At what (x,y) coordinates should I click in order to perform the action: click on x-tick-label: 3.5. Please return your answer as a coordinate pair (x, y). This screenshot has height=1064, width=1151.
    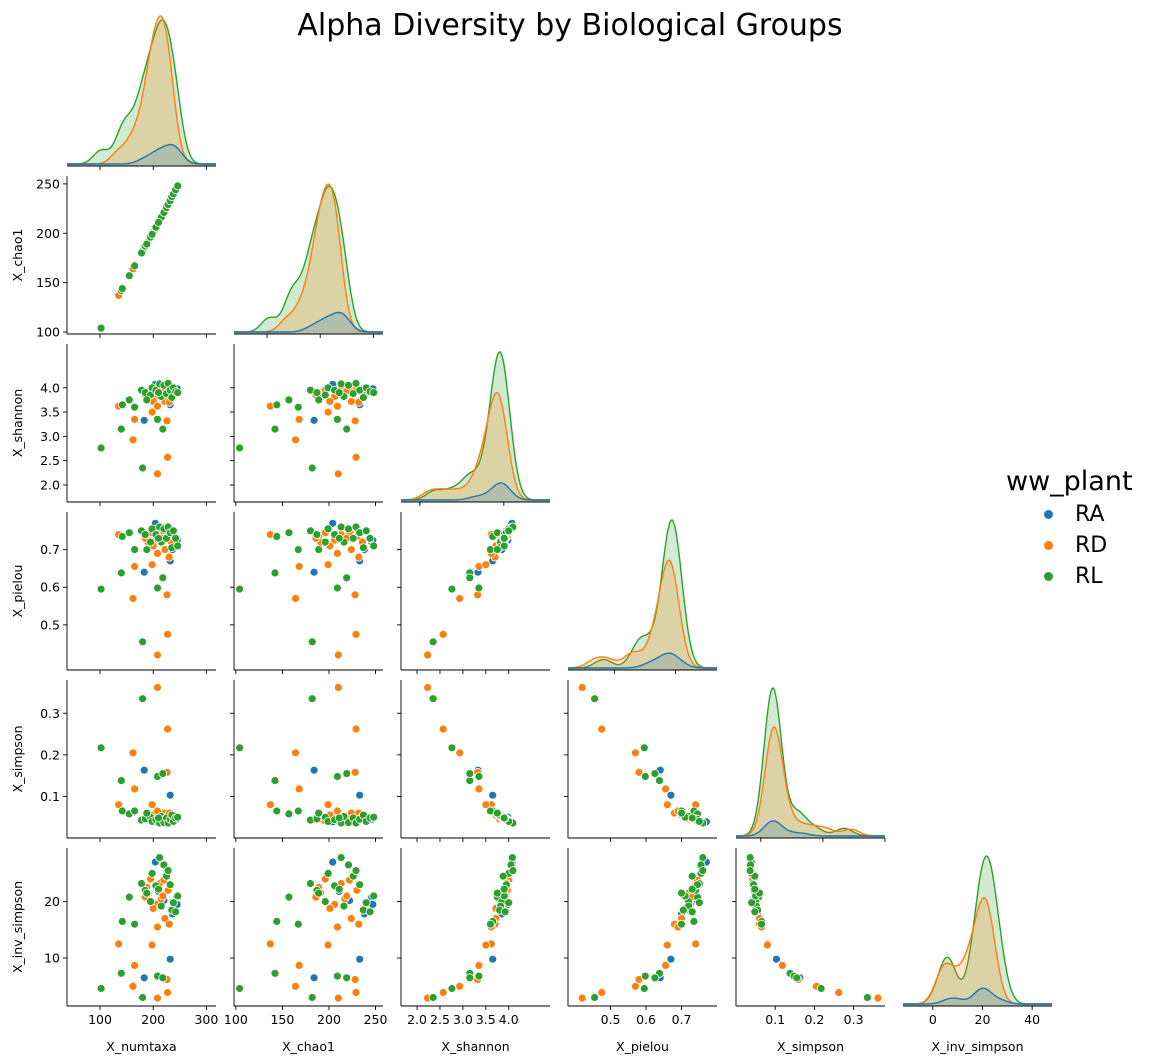
    Looking at the image, I should click on (486, 1019).